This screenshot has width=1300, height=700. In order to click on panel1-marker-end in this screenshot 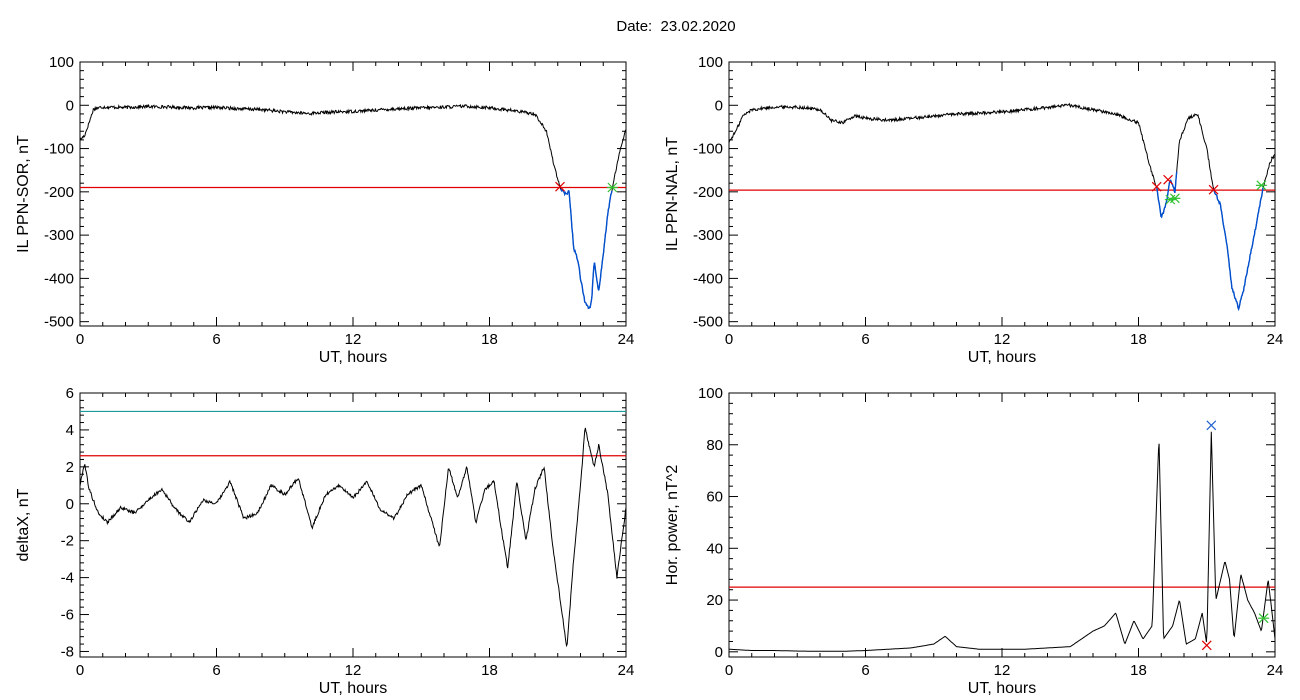, I will do `click(612, 187)`.